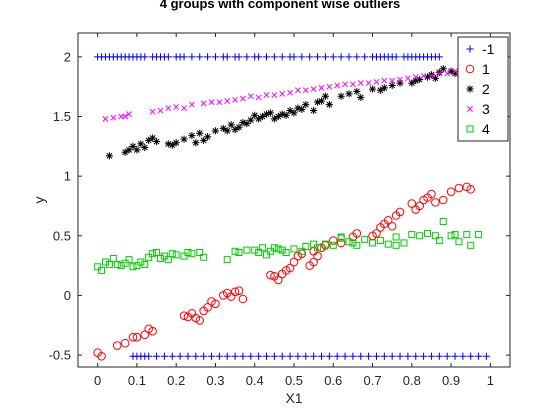 Image resolution: width=560 pixels, height=420 pixels. What do you see at coordinates (488, 49) in the screenshot?
I see `legend-label: -1` at bounding box center [488, 49].